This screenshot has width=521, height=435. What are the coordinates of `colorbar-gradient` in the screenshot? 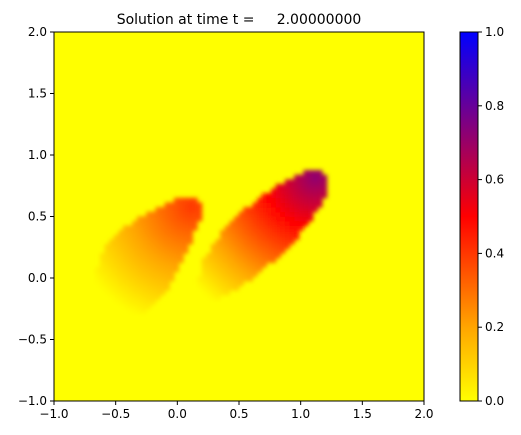 It's located at (469, 216).